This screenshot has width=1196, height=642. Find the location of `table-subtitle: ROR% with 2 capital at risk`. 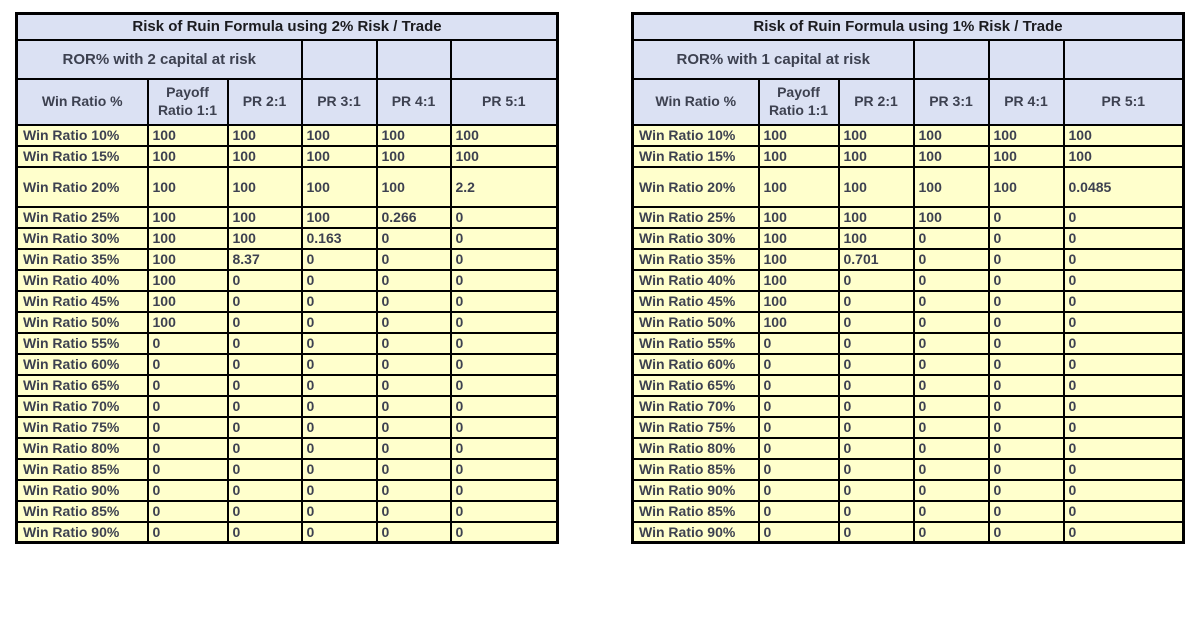

table-subtitle: ROR% with 2 capital at risk is located at coordinates (159, 59).